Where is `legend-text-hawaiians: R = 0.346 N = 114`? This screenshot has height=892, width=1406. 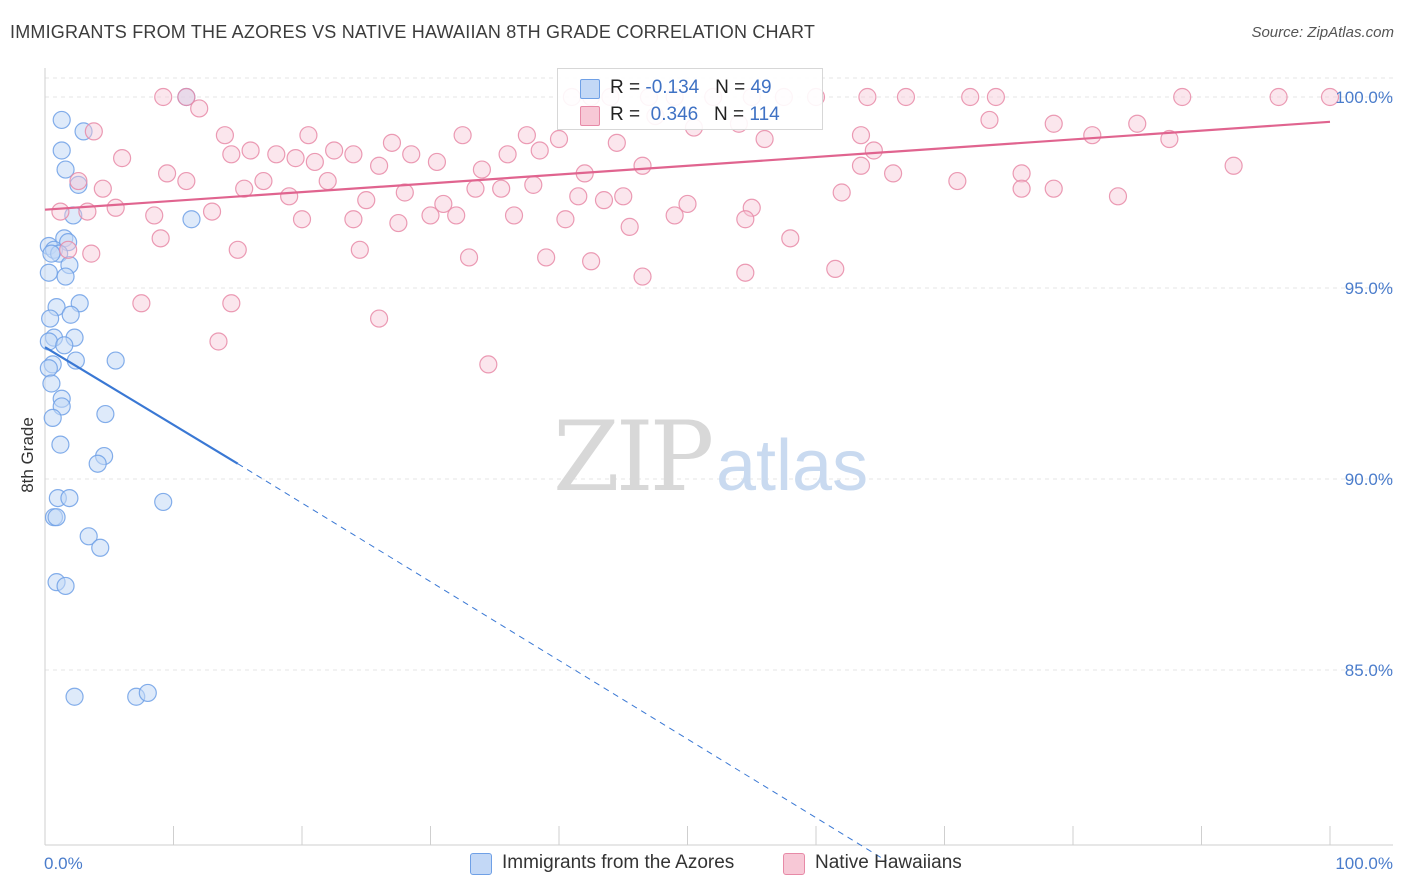 legend-text-hawaiians: R = 0.346 N = 114 is located at coordinates (695, 115).